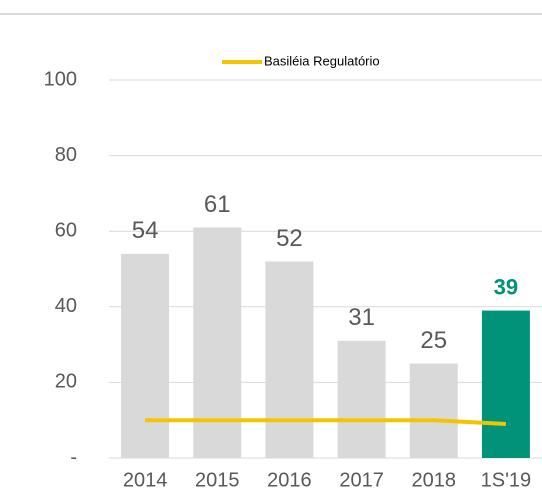  What do you see at coordinates (361, 480) in the screenshot?
I see `x-tick-label: 2017` at bounding box center [361, 480].